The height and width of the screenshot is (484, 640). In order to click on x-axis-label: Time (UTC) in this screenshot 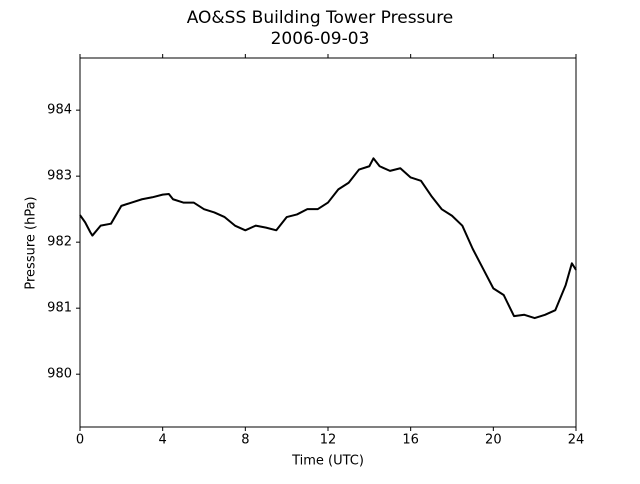, I will do `click(327, 461)`.